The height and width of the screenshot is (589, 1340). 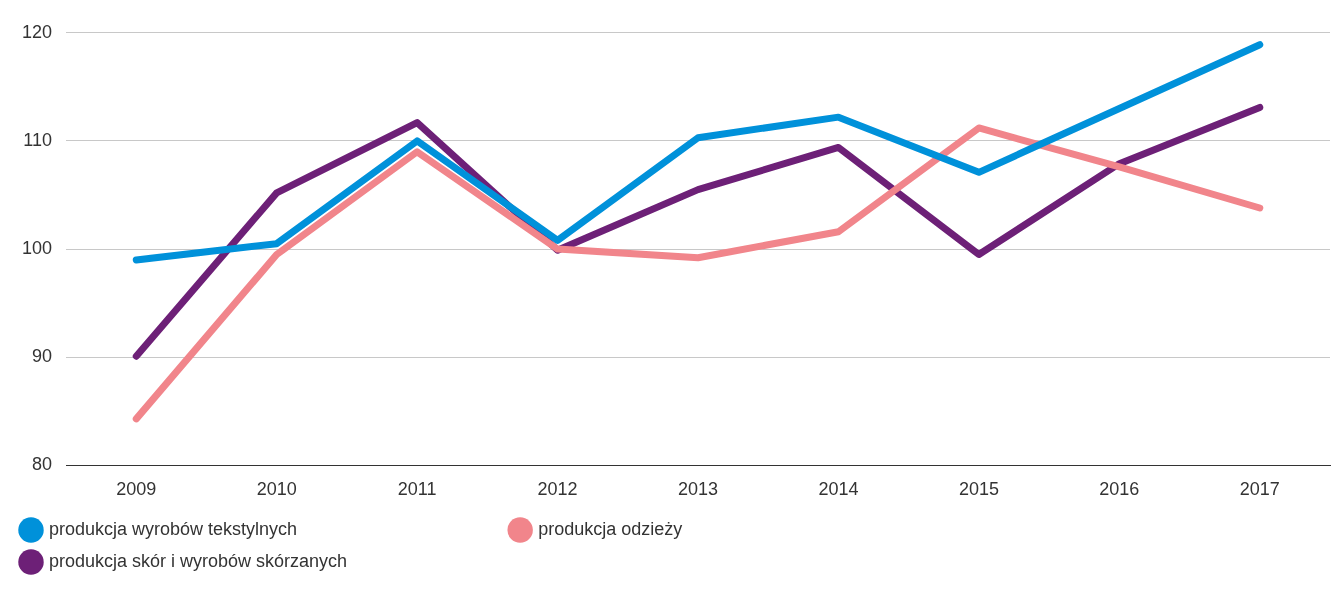 What do you see at coordinates (557, 489) in the screenshot?
I see `x-tick-label: 2012` at bounding box center [557, 489].